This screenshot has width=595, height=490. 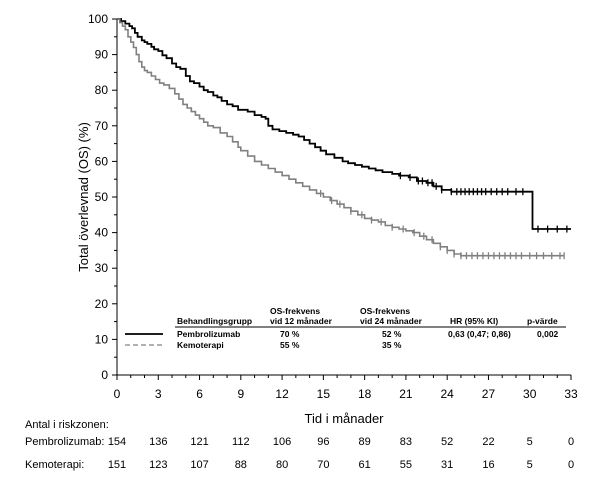 What do you see at coordinates (447, 442) in the screenshot?
I see `risk-value: 52` at bounding box center [447, 442].